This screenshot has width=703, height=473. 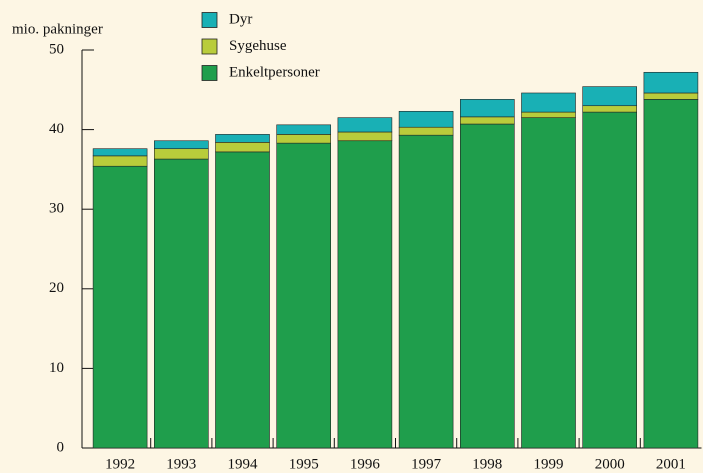 What do you see at coordinates (671, 464) in the screenshot?
I see `x-tick-label: 2001` at bounding box center [671, 464].